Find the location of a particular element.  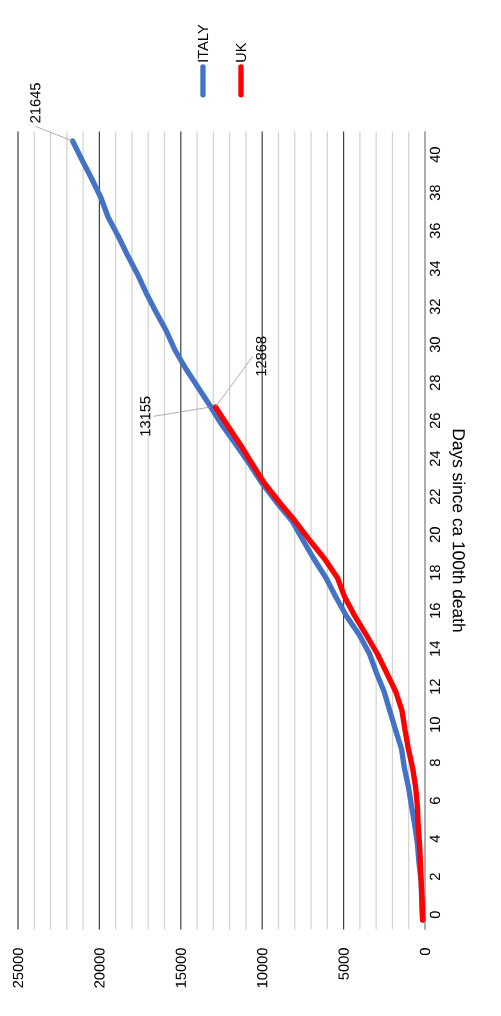

y-tick-label: 10 is located at coordinates (435, 724).